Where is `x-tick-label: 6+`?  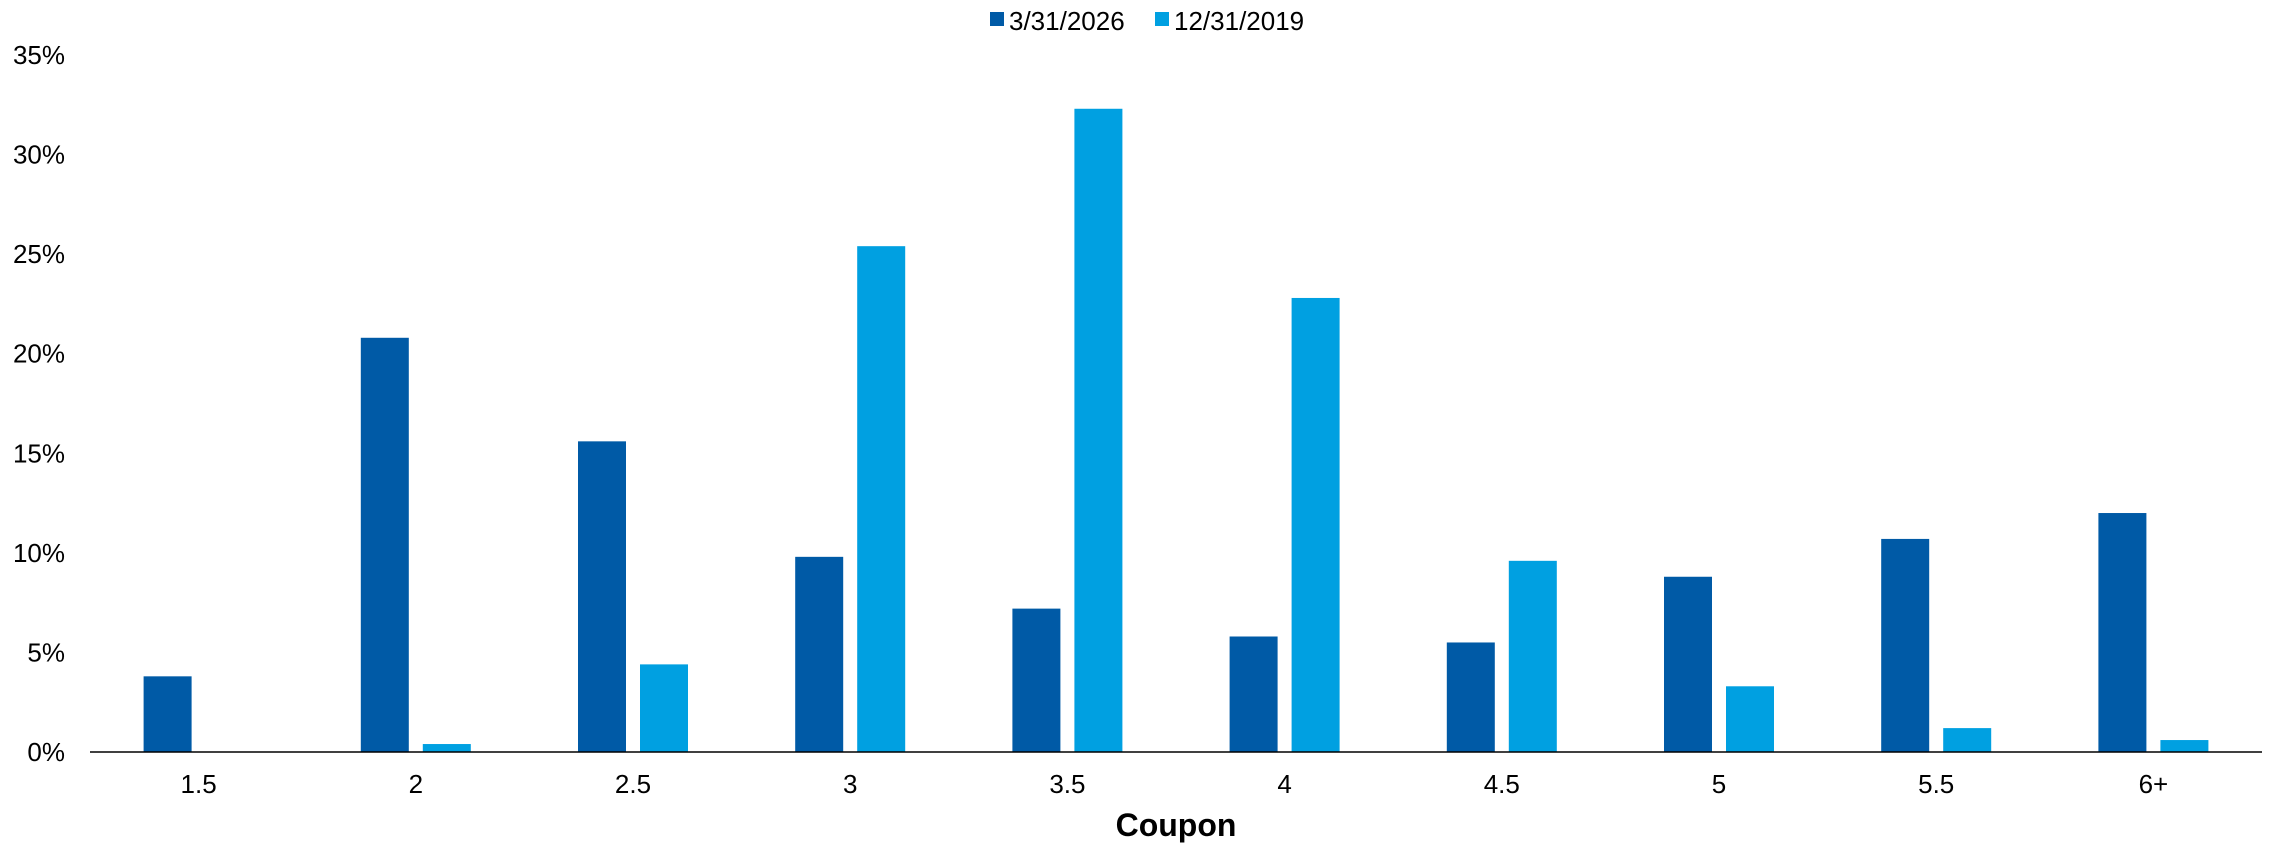 x-tick-label: 6+ is located at coordinates (2154, 784).